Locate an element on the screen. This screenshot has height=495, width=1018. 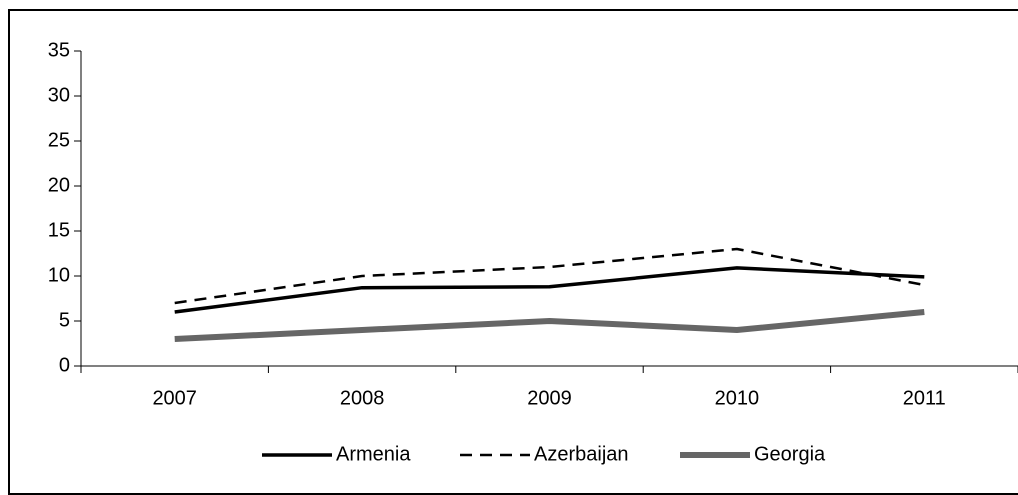
x-tick-label: 2008 is located at coordinates (362, 398).